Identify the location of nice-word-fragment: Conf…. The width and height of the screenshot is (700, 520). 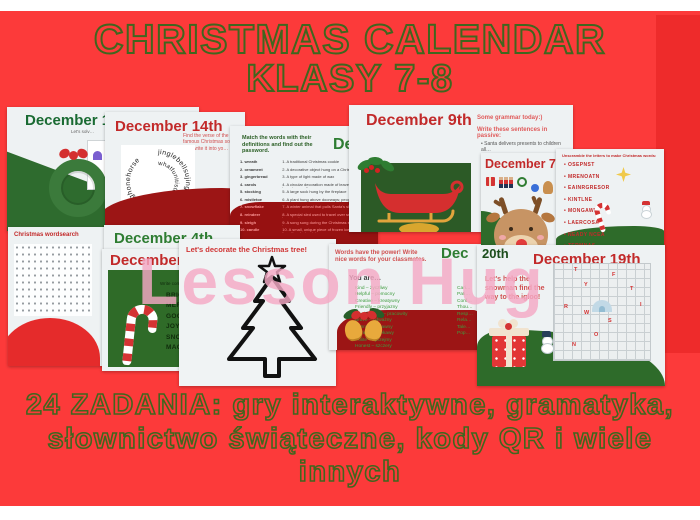
(464, 301).